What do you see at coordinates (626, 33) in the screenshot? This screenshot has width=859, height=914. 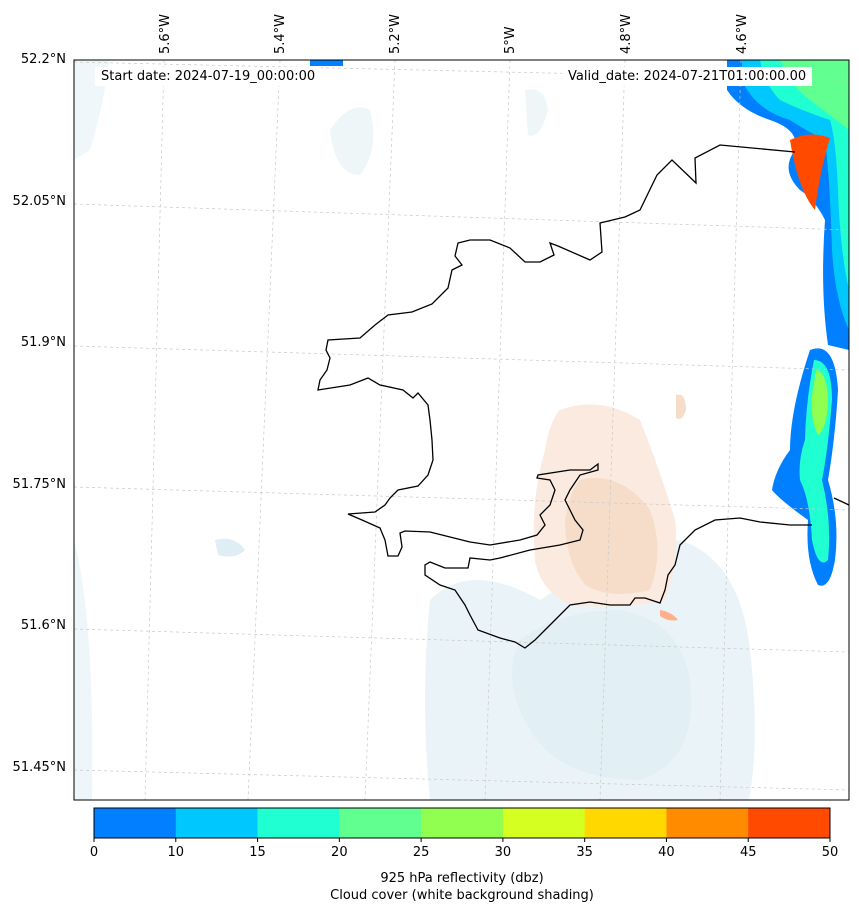 I see `lon-label: 4.8°W` at bounding box center [626, 33].